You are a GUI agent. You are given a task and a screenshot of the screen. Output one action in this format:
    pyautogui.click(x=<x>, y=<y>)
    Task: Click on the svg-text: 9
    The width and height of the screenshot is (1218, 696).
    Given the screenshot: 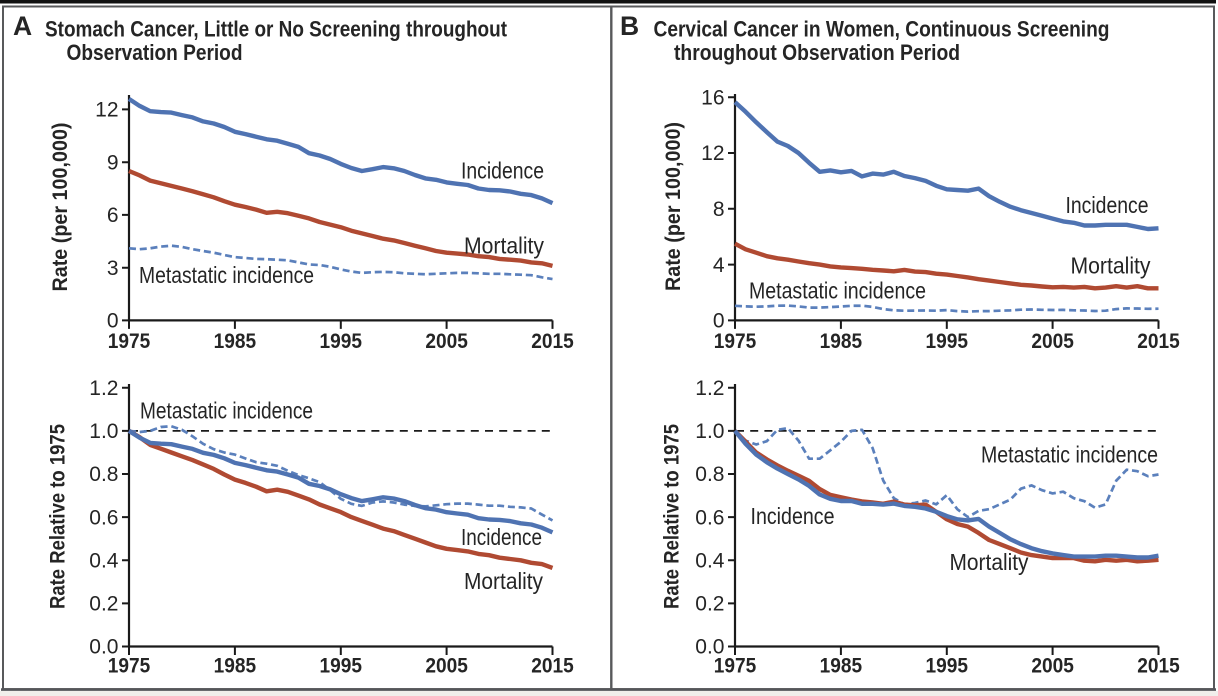 What is the action you would take?
    pyautogui.click(x=113, y=162)
    